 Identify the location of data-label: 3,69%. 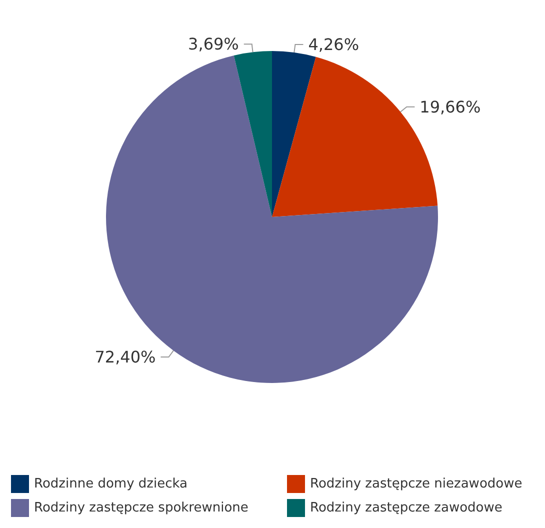
(213, 44).